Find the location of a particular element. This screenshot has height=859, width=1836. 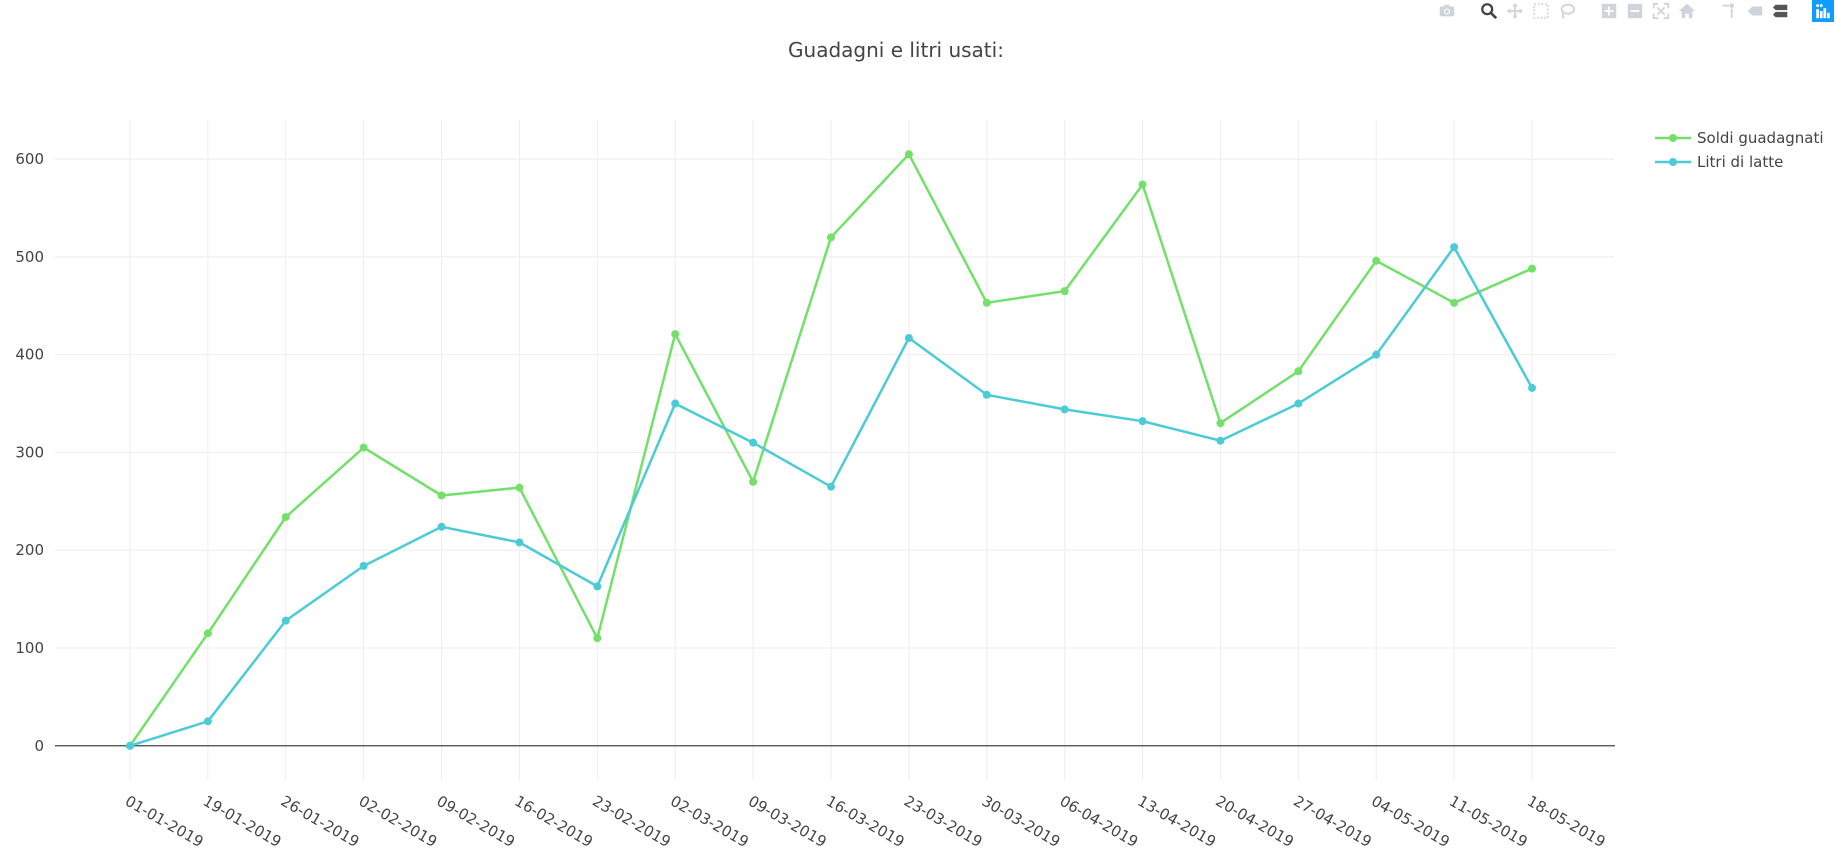

zoom-in-icon is located at coordinates (1609, 11).